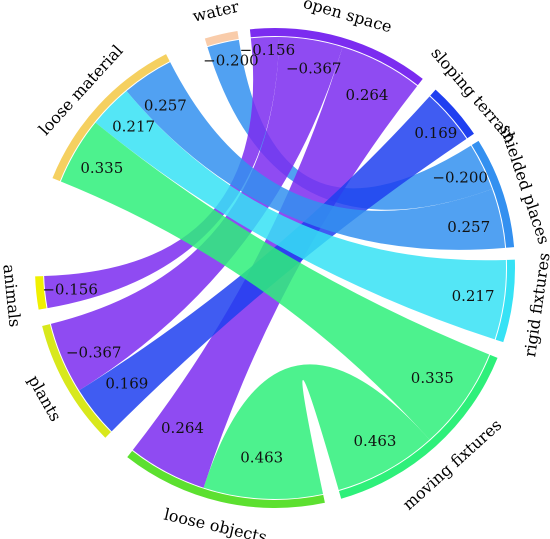  Describe the element at coordinates (261, 458) in the screenshot. I see `link-value-source-loose-objects-moving-fixtures: 0.463` at that location.